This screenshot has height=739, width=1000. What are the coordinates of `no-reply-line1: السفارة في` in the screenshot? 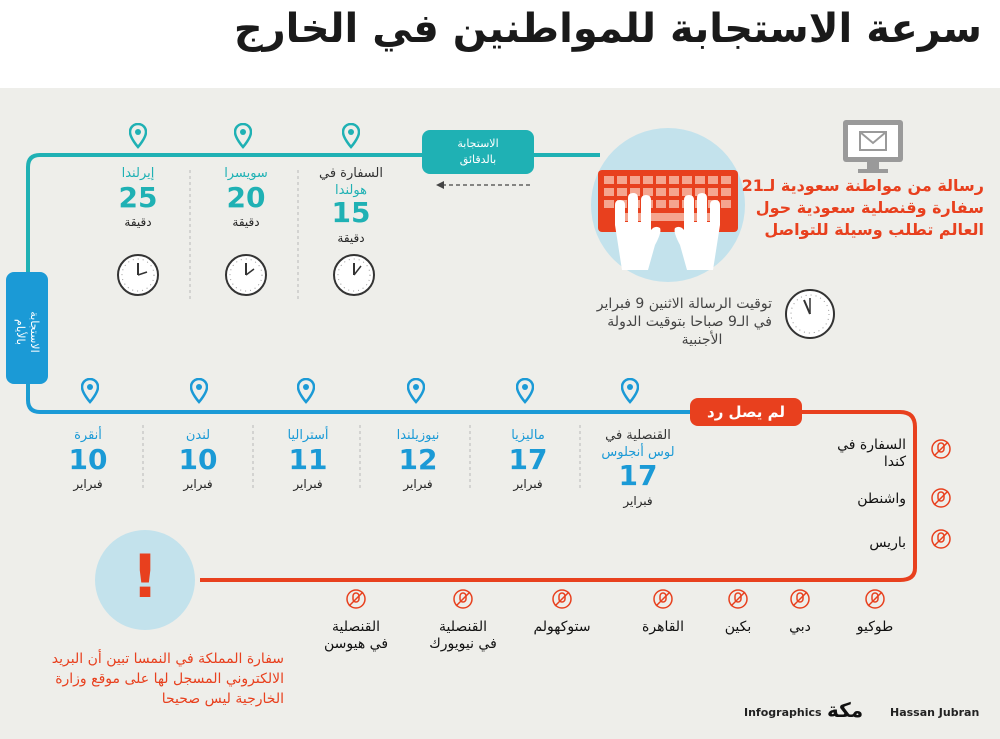 It's located at (871, 445).